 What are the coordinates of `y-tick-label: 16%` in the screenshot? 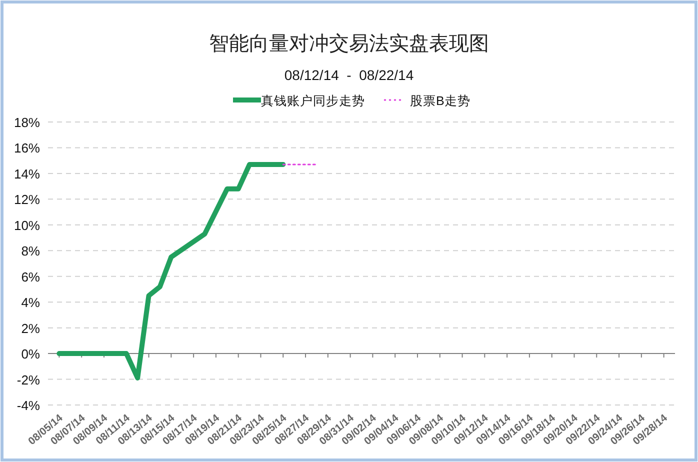 It's located at (27, 148).